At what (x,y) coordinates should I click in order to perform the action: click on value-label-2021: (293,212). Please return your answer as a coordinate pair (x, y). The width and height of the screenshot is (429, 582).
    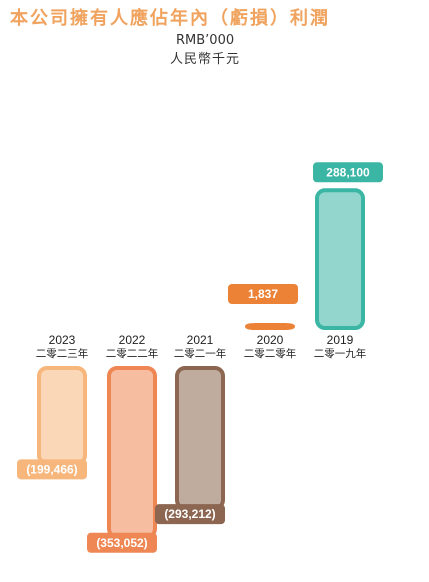
    Looking at the image, I should click on (189, 514).